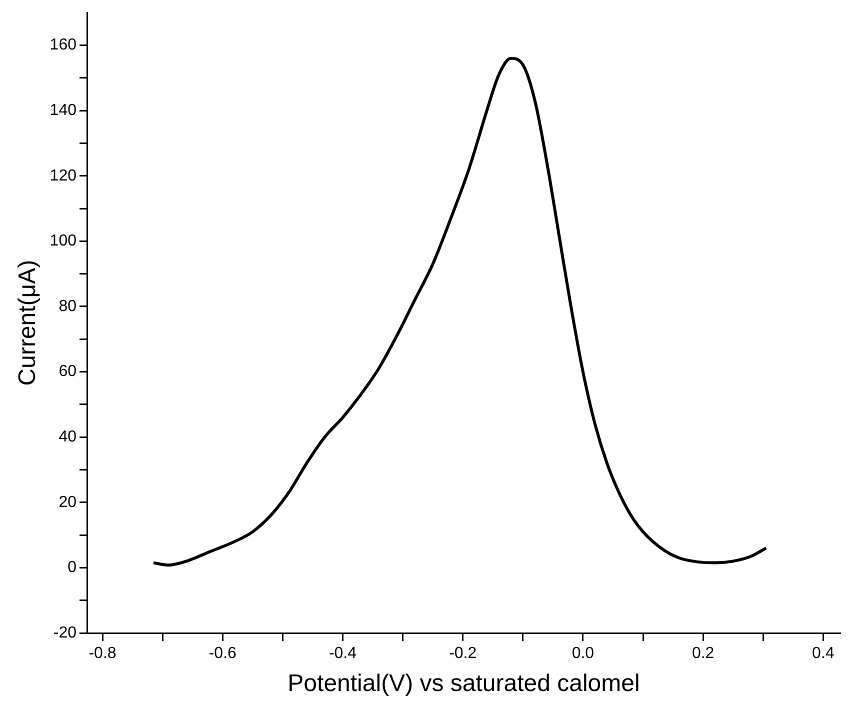 The height and width of the screenshot is (713, 854). Describe the element at coordinates (464, 684) in the screenshot. I see `x-axis-title: Potential(V) vs saturated calomel` at that location.